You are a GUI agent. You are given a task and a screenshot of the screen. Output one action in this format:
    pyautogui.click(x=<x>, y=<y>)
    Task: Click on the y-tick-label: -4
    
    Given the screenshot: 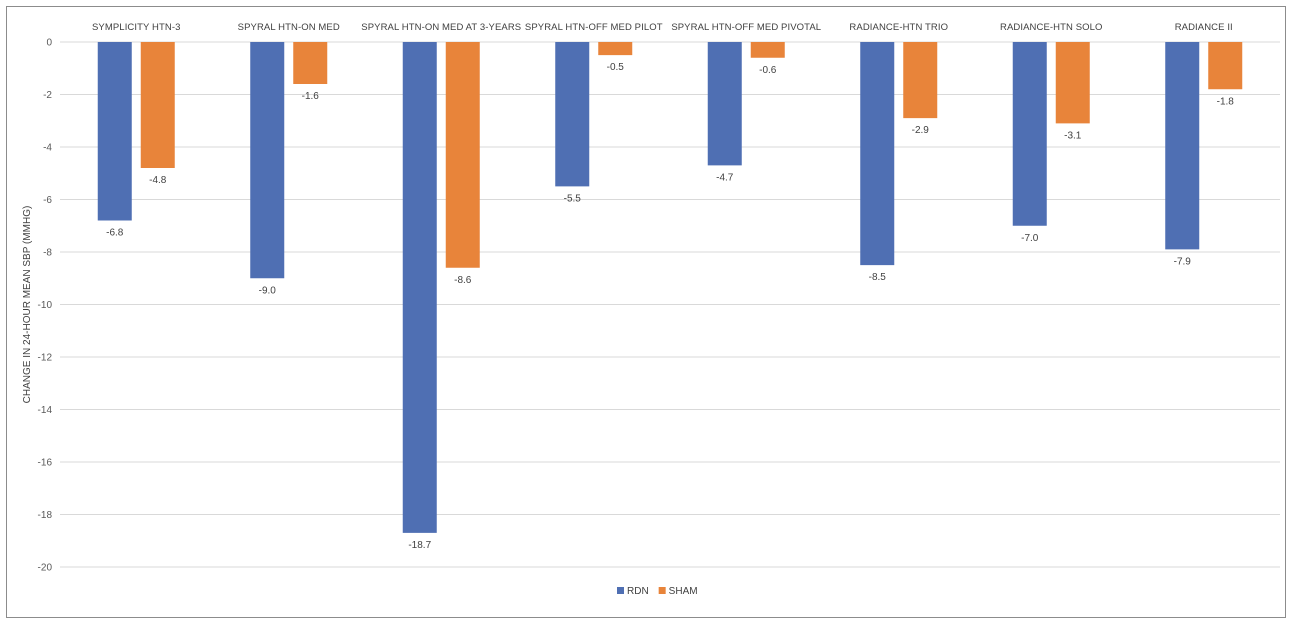 What is the action you would take?
    pyautogui.click(x=47, y=148)
    